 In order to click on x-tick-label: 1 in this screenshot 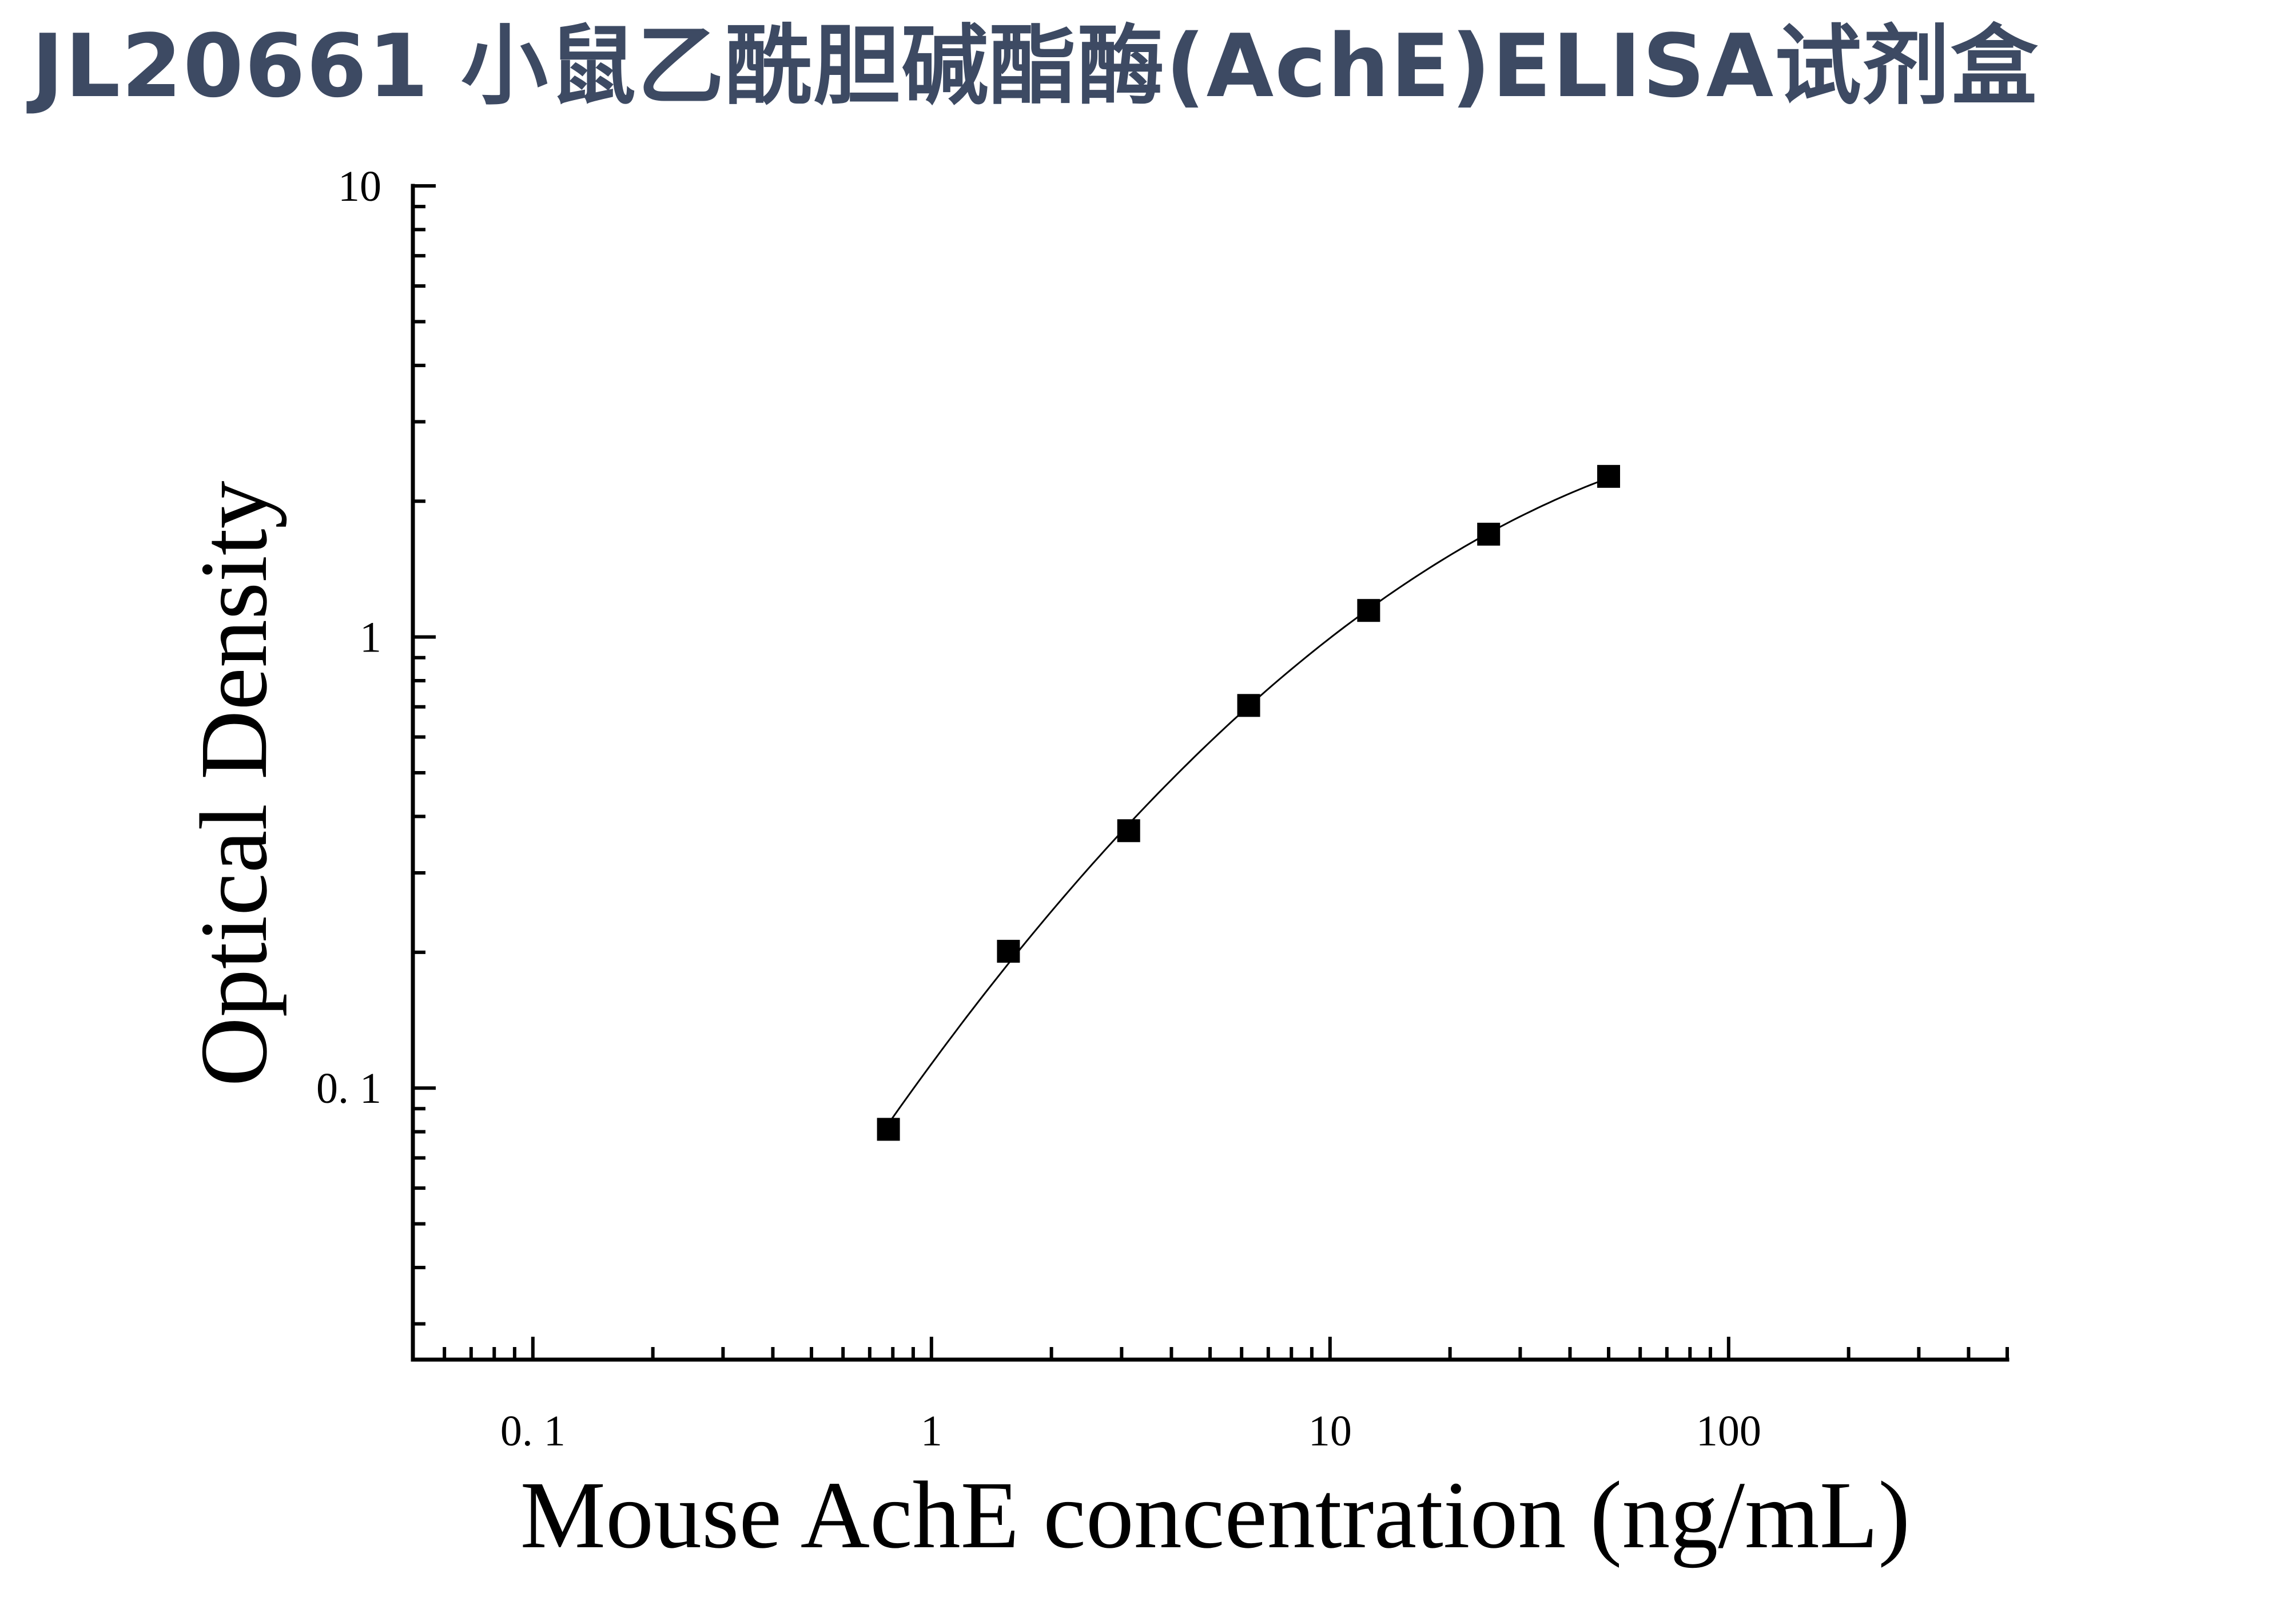, I will do `click(932, 1431)`.